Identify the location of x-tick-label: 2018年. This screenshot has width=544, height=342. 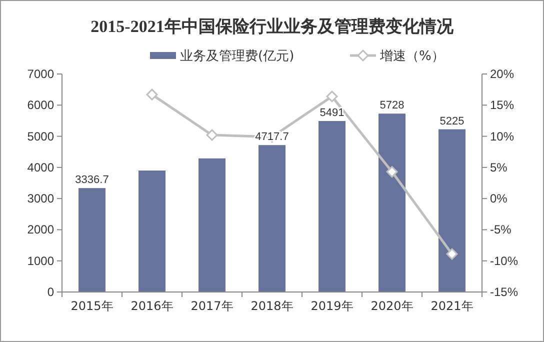
(272, 306).